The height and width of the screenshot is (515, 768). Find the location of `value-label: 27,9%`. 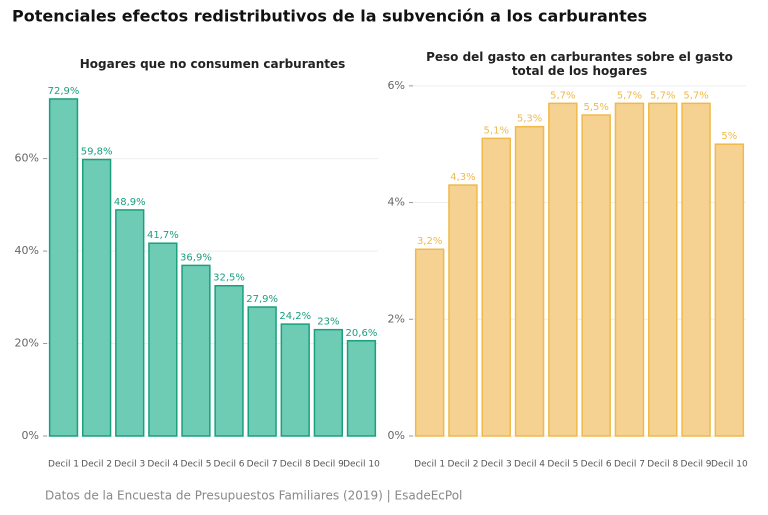

value-label: 27,9% is located at coordinates (262, 299).